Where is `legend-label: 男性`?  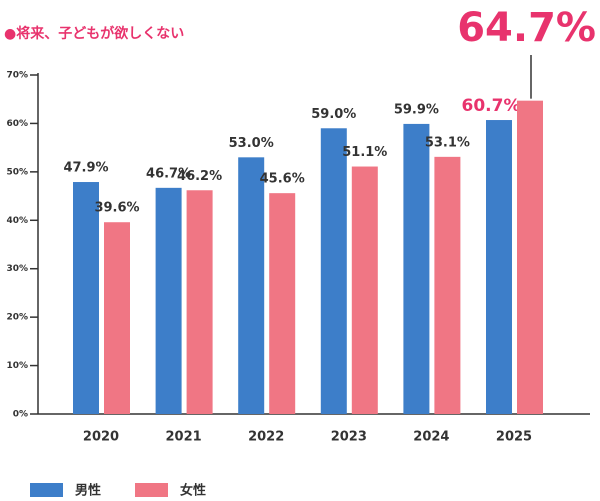 legend-label: 男性 is located at coordinates (88, 491).